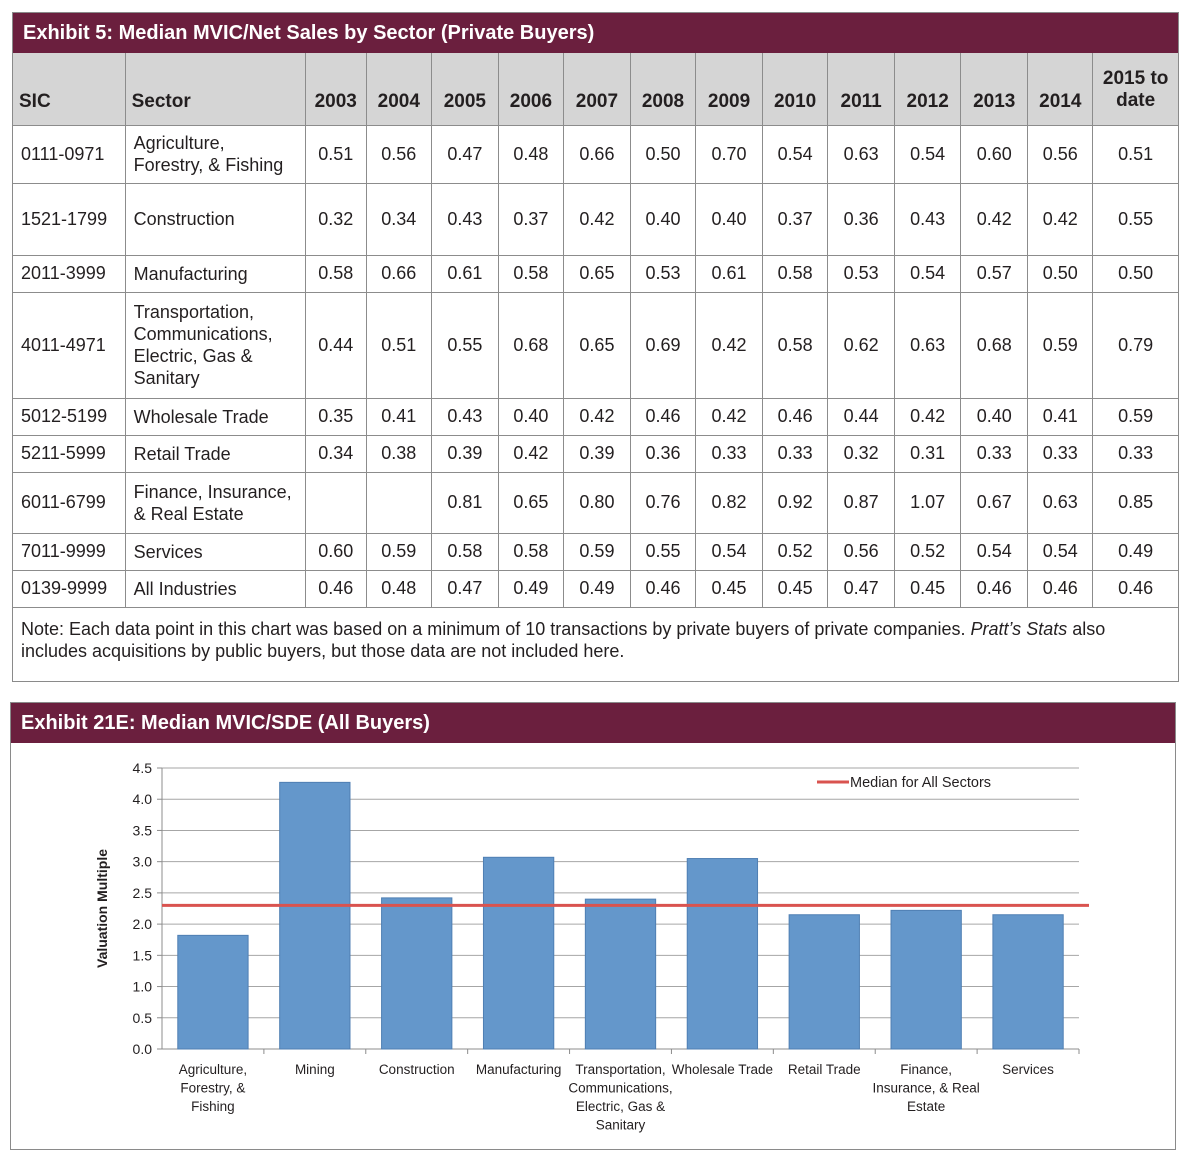  I want to click on sic-cell: 7011-9999, so click(69, 551).